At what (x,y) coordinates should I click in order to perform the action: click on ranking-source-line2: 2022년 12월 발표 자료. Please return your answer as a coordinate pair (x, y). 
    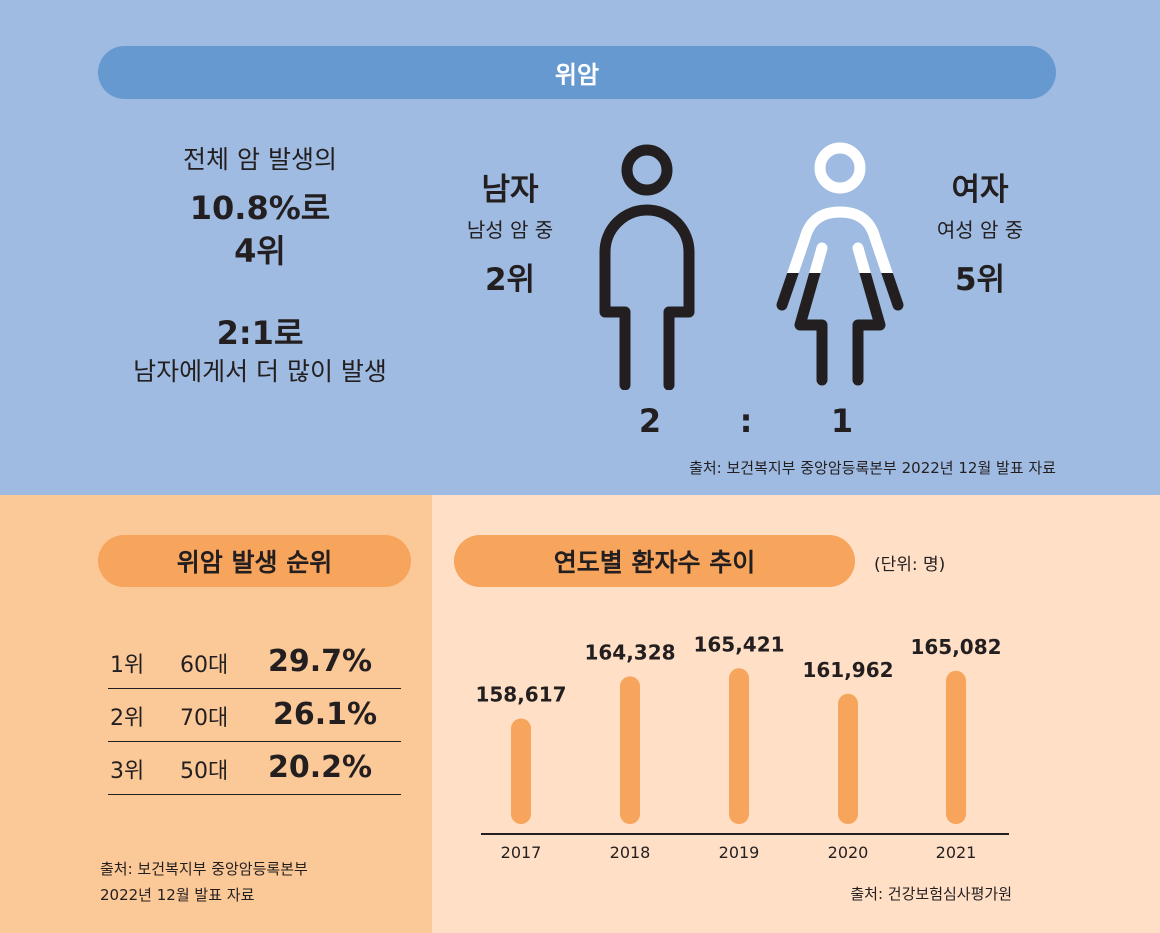
    Looking at the image, I should click on (177, 895).